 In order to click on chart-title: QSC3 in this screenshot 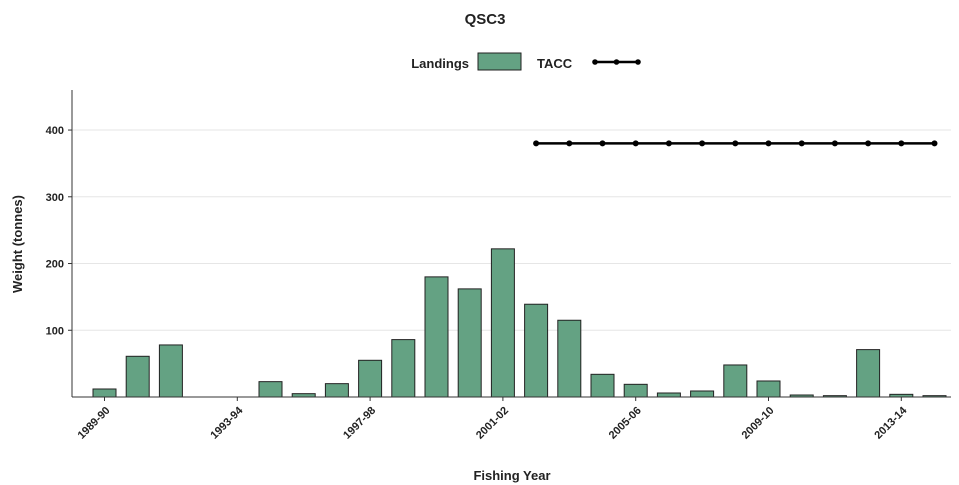, I will do `click(485, 19)`.